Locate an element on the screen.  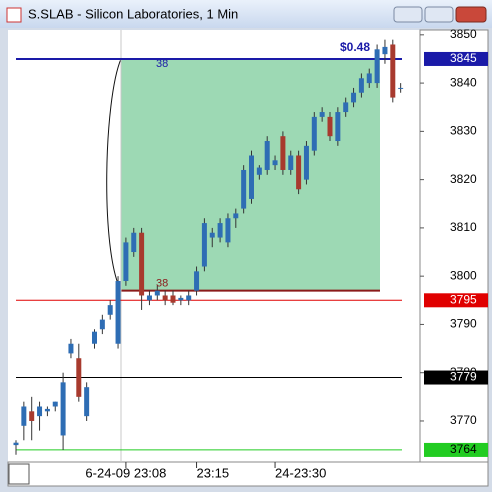
x-tick-label: 23:15 is located at coordinates (213, 472).